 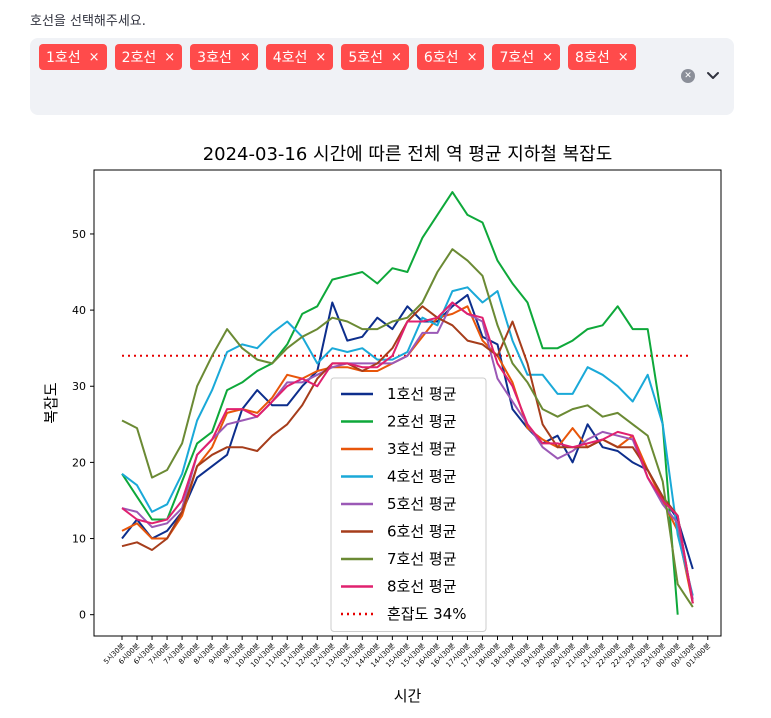 I want to click on chip-label: 5호선, so click(x=365, y=58).